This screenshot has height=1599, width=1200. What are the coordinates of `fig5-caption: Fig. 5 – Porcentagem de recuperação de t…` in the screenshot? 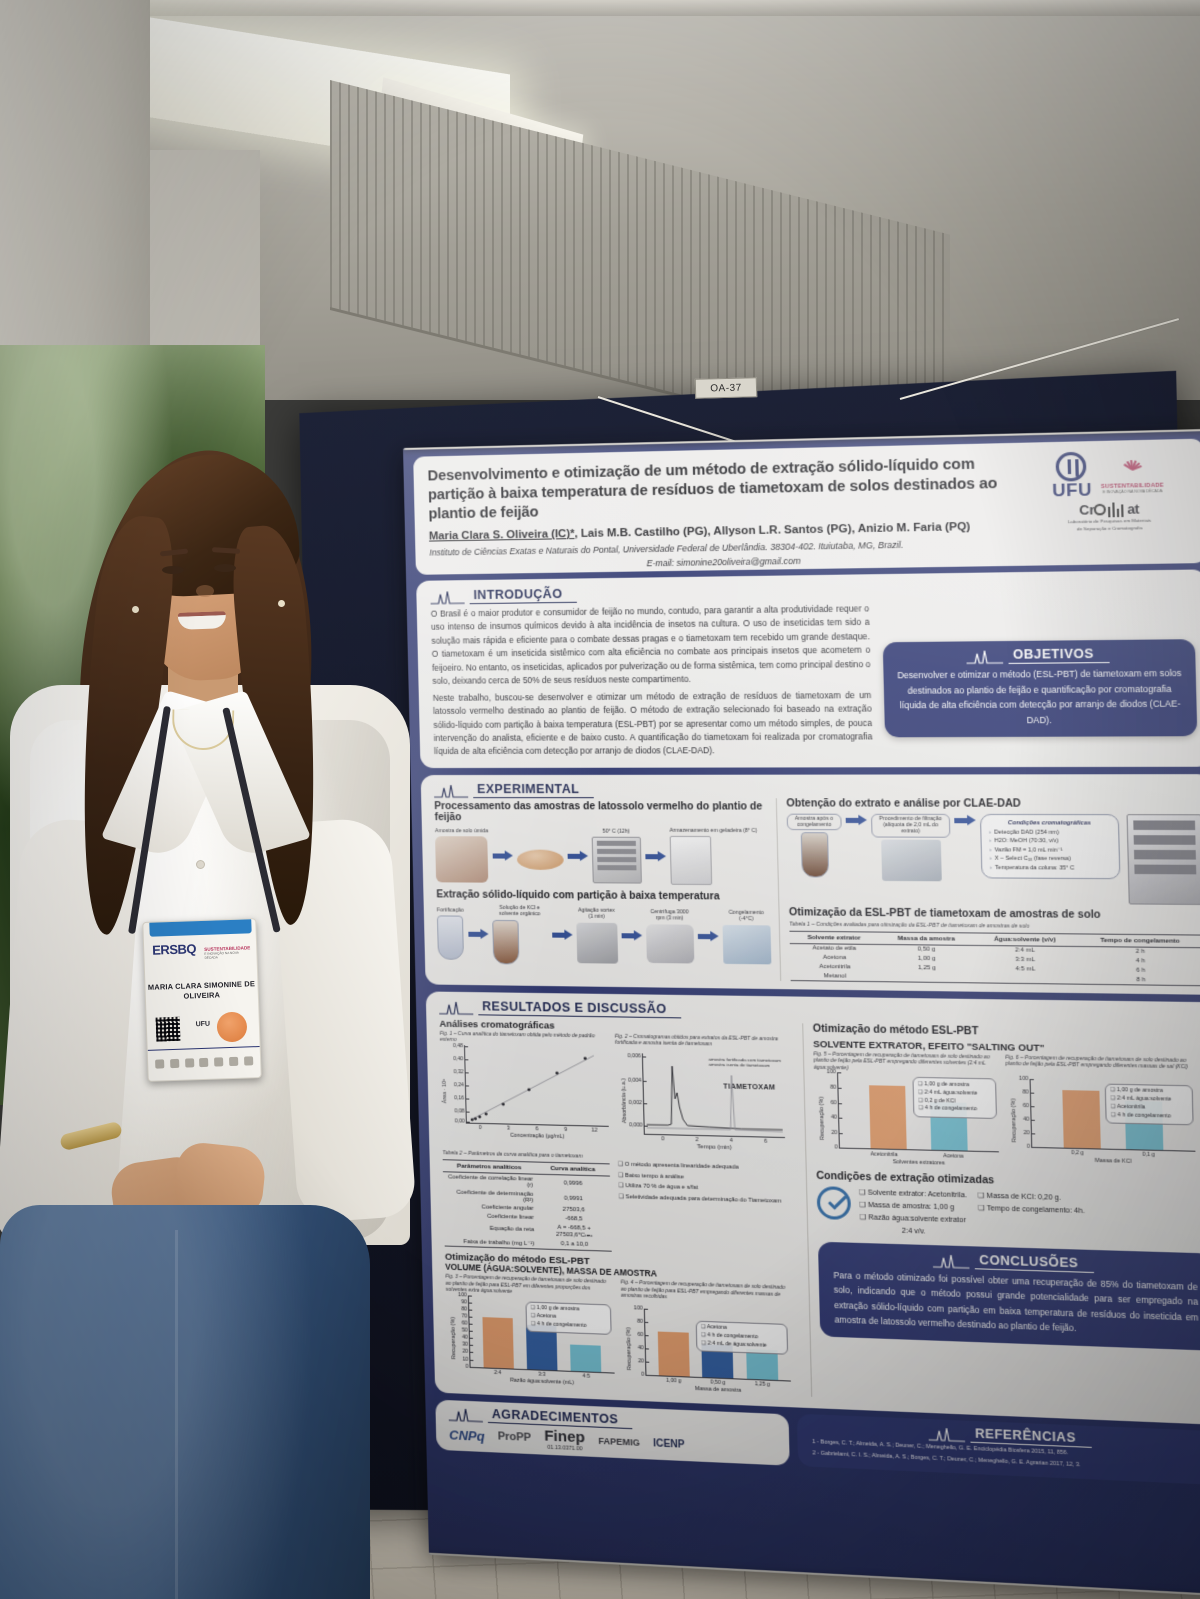 It's located at (901, 1061).